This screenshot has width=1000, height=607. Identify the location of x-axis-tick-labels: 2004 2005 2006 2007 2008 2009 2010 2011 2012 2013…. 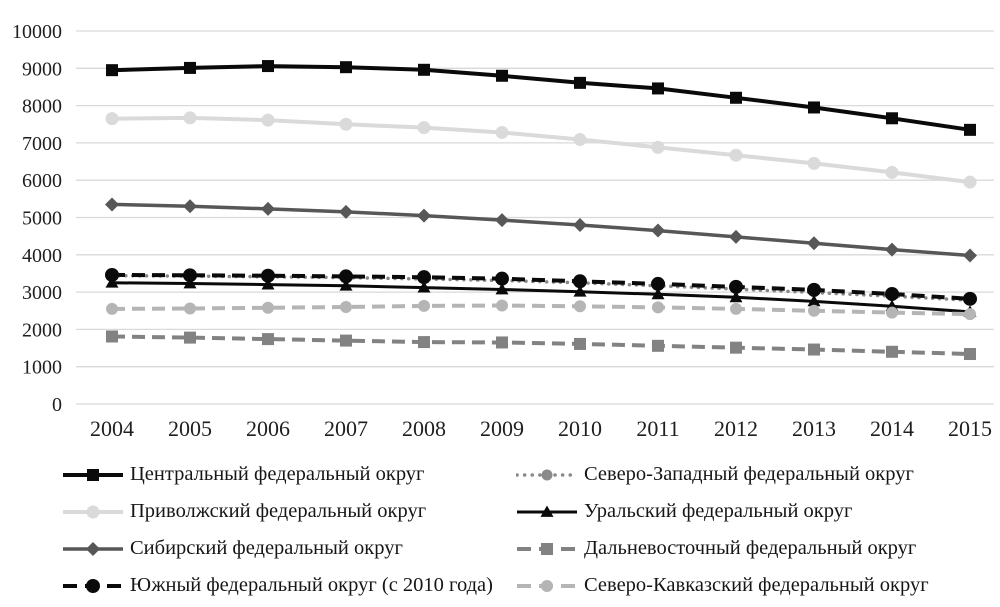
(541, 428).